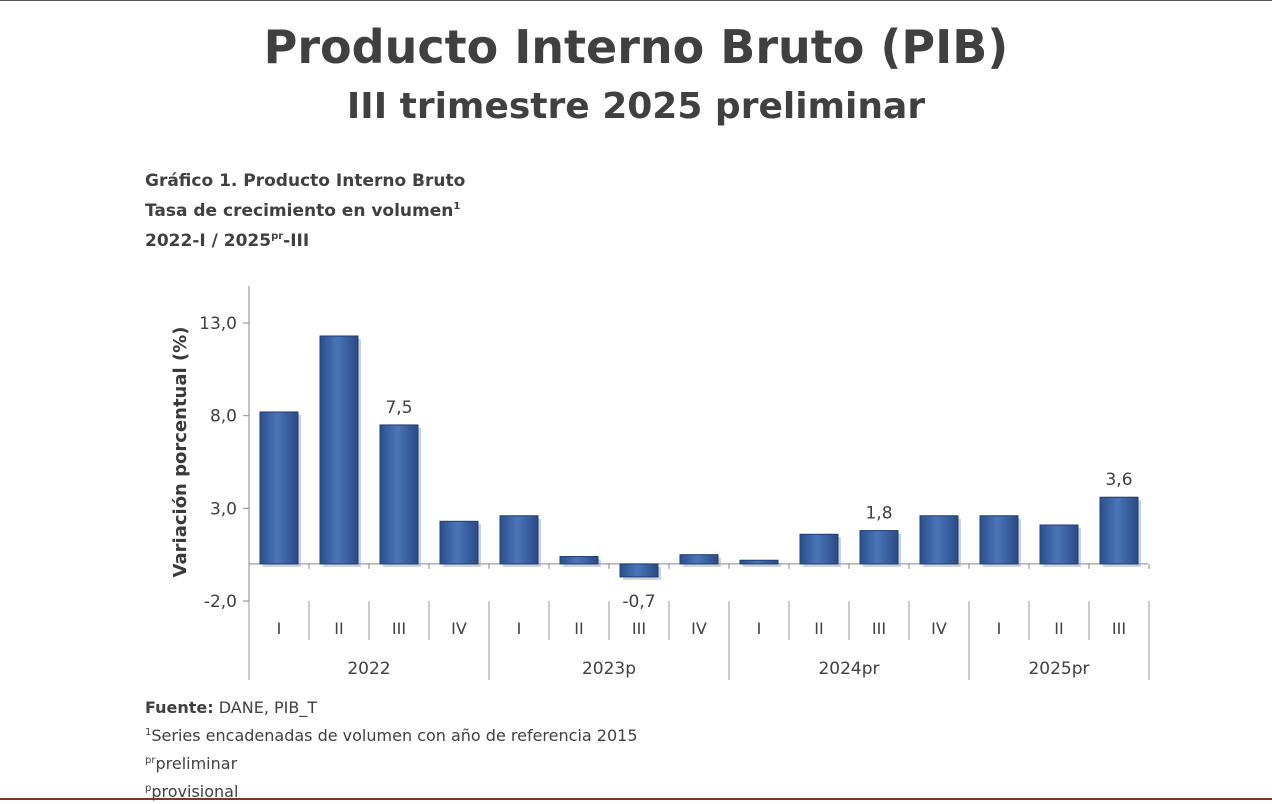 The height and width of the screenshot is (804, 1272). Describe the element at coordinates (150, 760) in the screenshot. I see `footnote-2-sup: pr` at that location.